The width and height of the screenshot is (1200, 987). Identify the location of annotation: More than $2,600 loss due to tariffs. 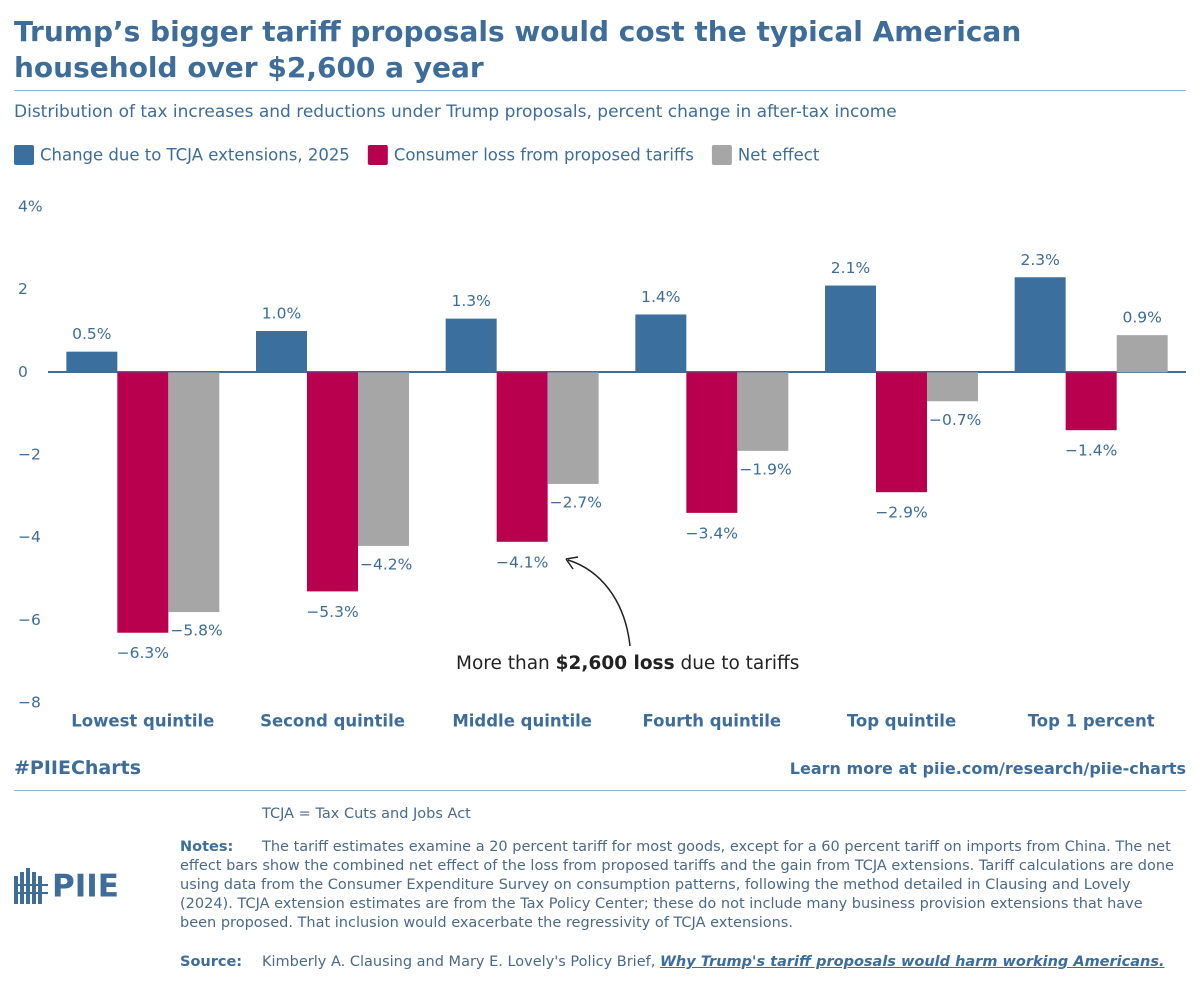
(627, 663).